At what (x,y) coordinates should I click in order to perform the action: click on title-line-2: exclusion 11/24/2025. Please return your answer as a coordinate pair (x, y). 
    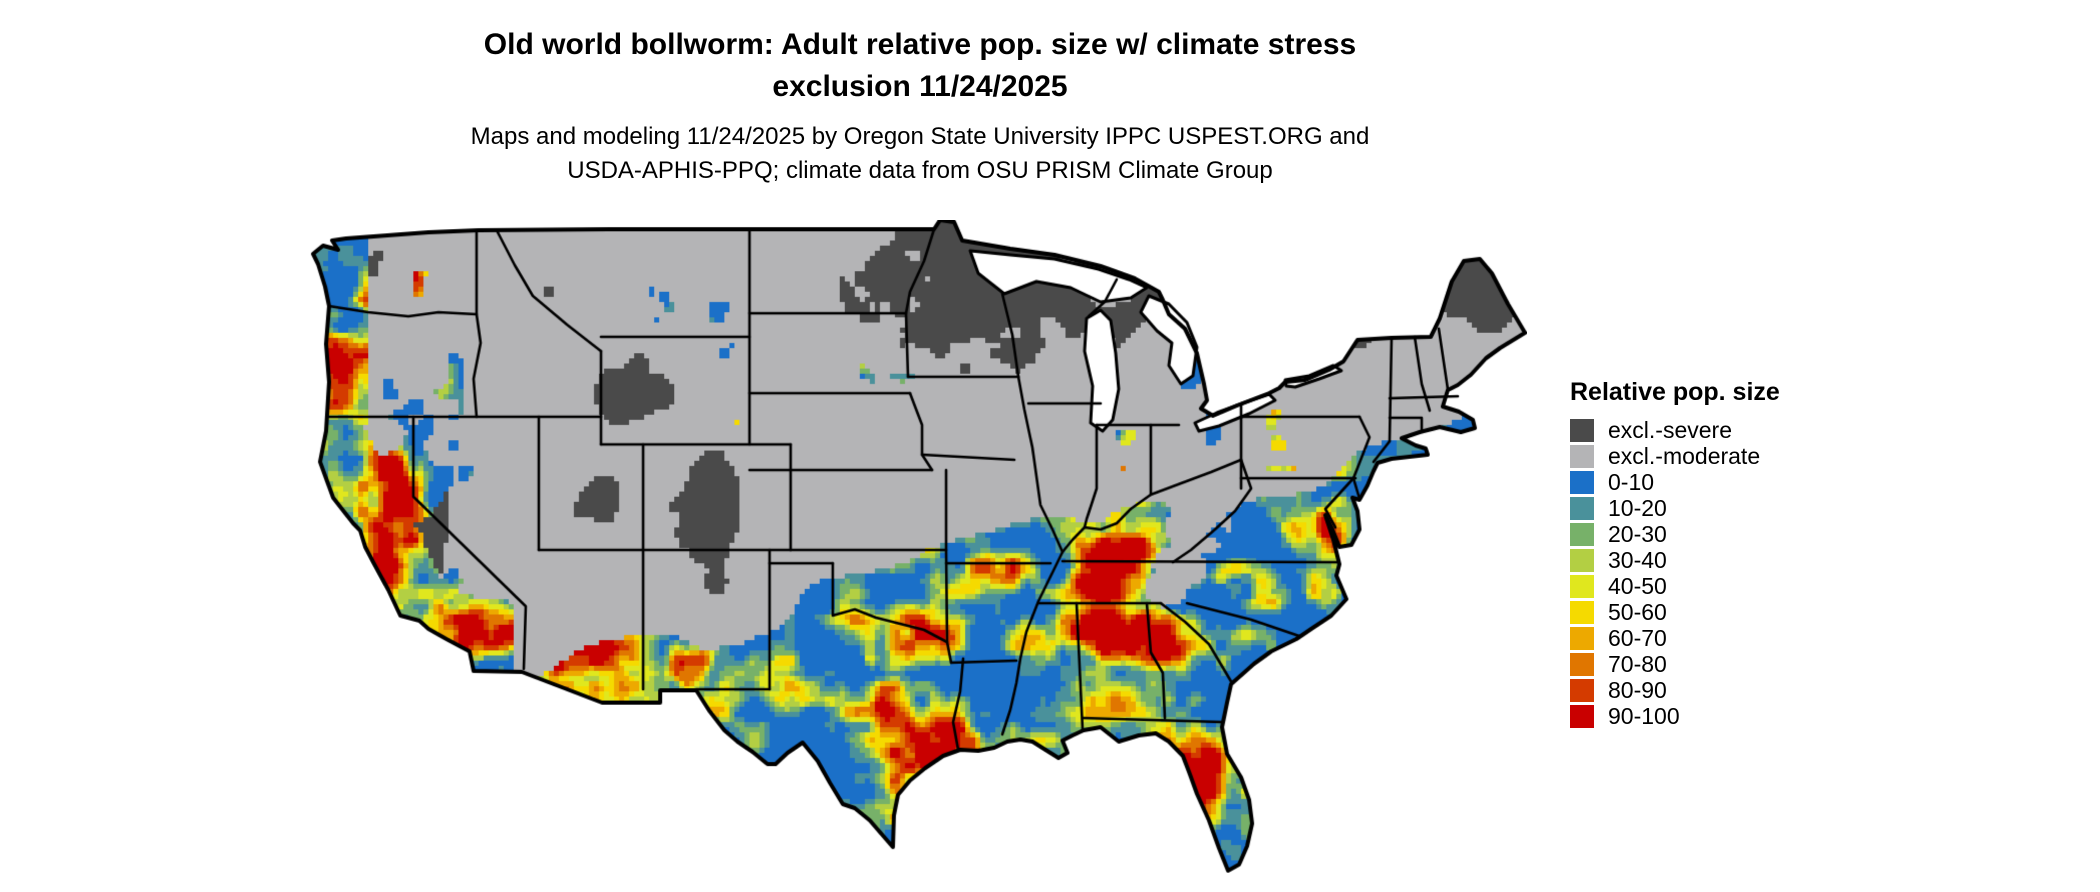
    Looking at the image, I should click on (920, 86).